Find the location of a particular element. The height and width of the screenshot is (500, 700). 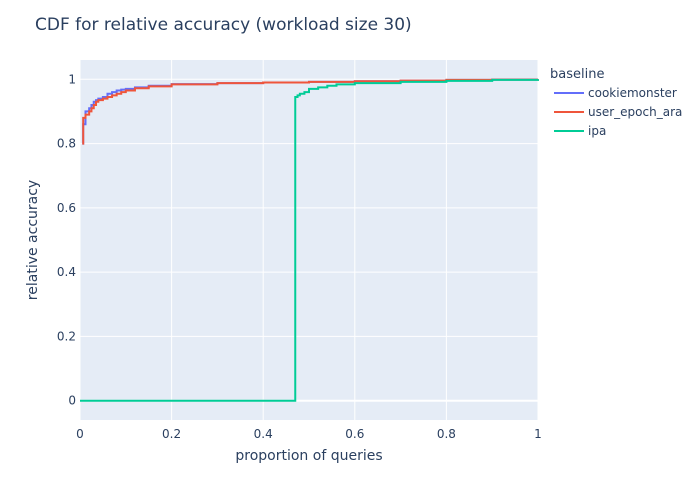

legend-label-ipa: ipa is located at coordinates (597, 131).